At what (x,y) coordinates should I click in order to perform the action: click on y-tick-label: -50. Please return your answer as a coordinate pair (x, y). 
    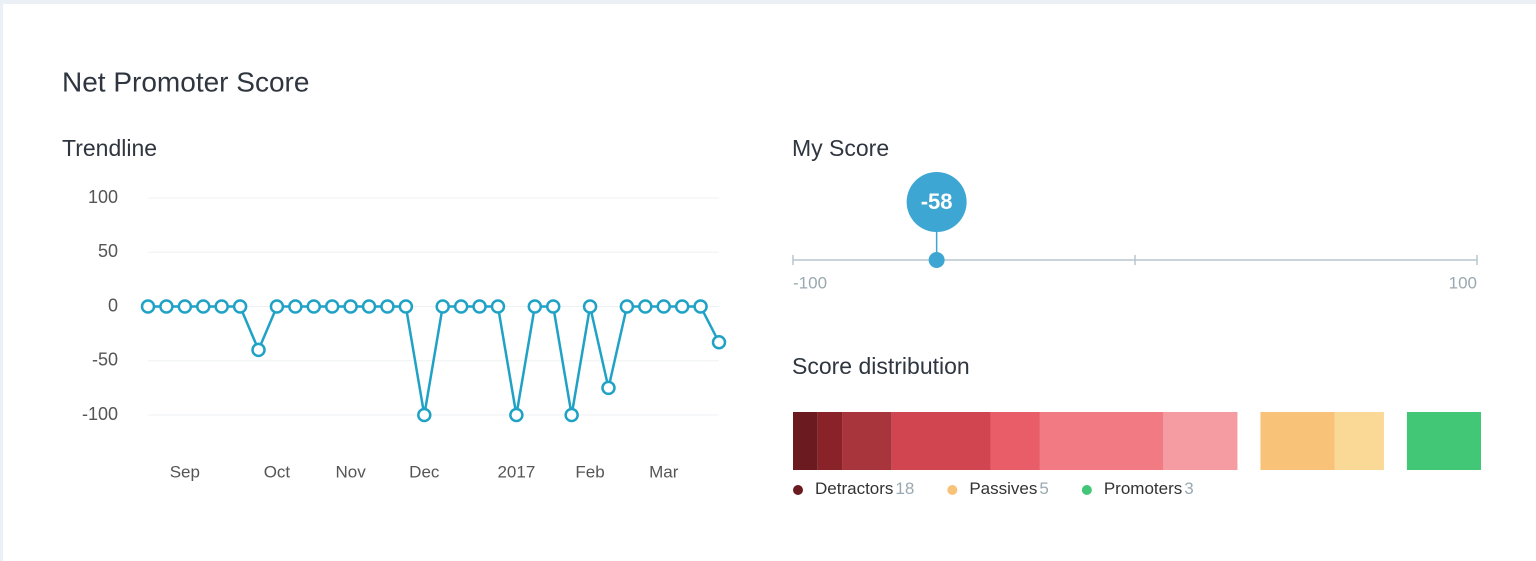
    Looking at the image, I should click on (105, 360).